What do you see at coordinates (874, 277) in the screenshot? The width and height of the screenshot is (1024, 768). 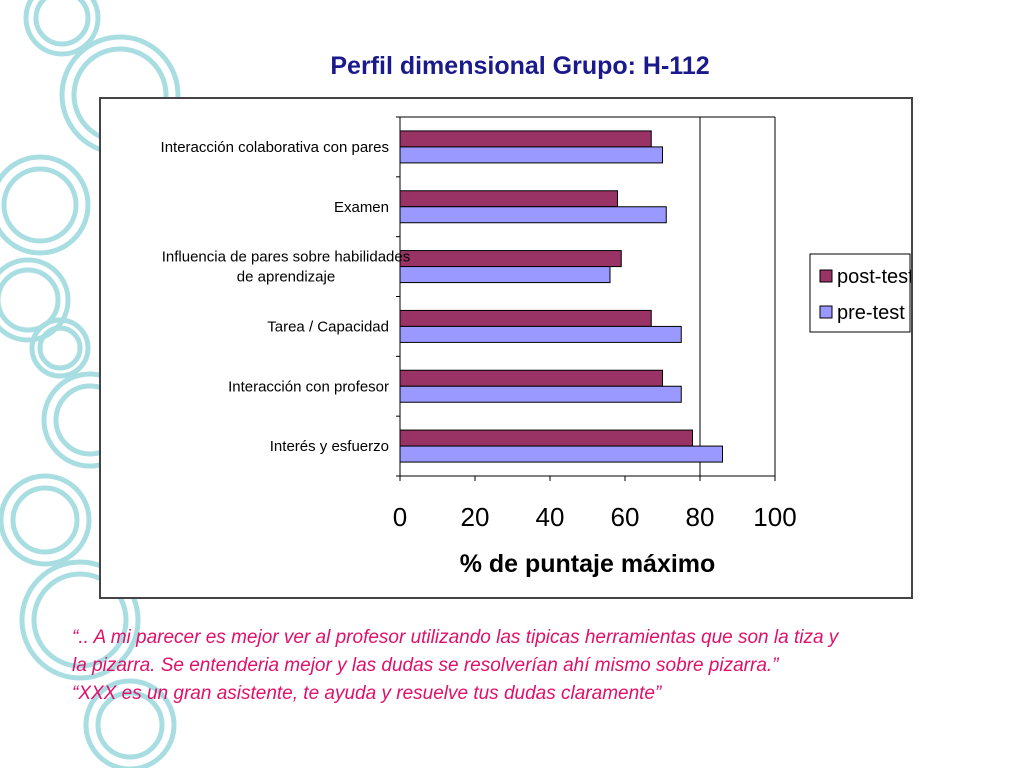 I see `legend-label-post-test: post-test` at bounding box center [874, 277].